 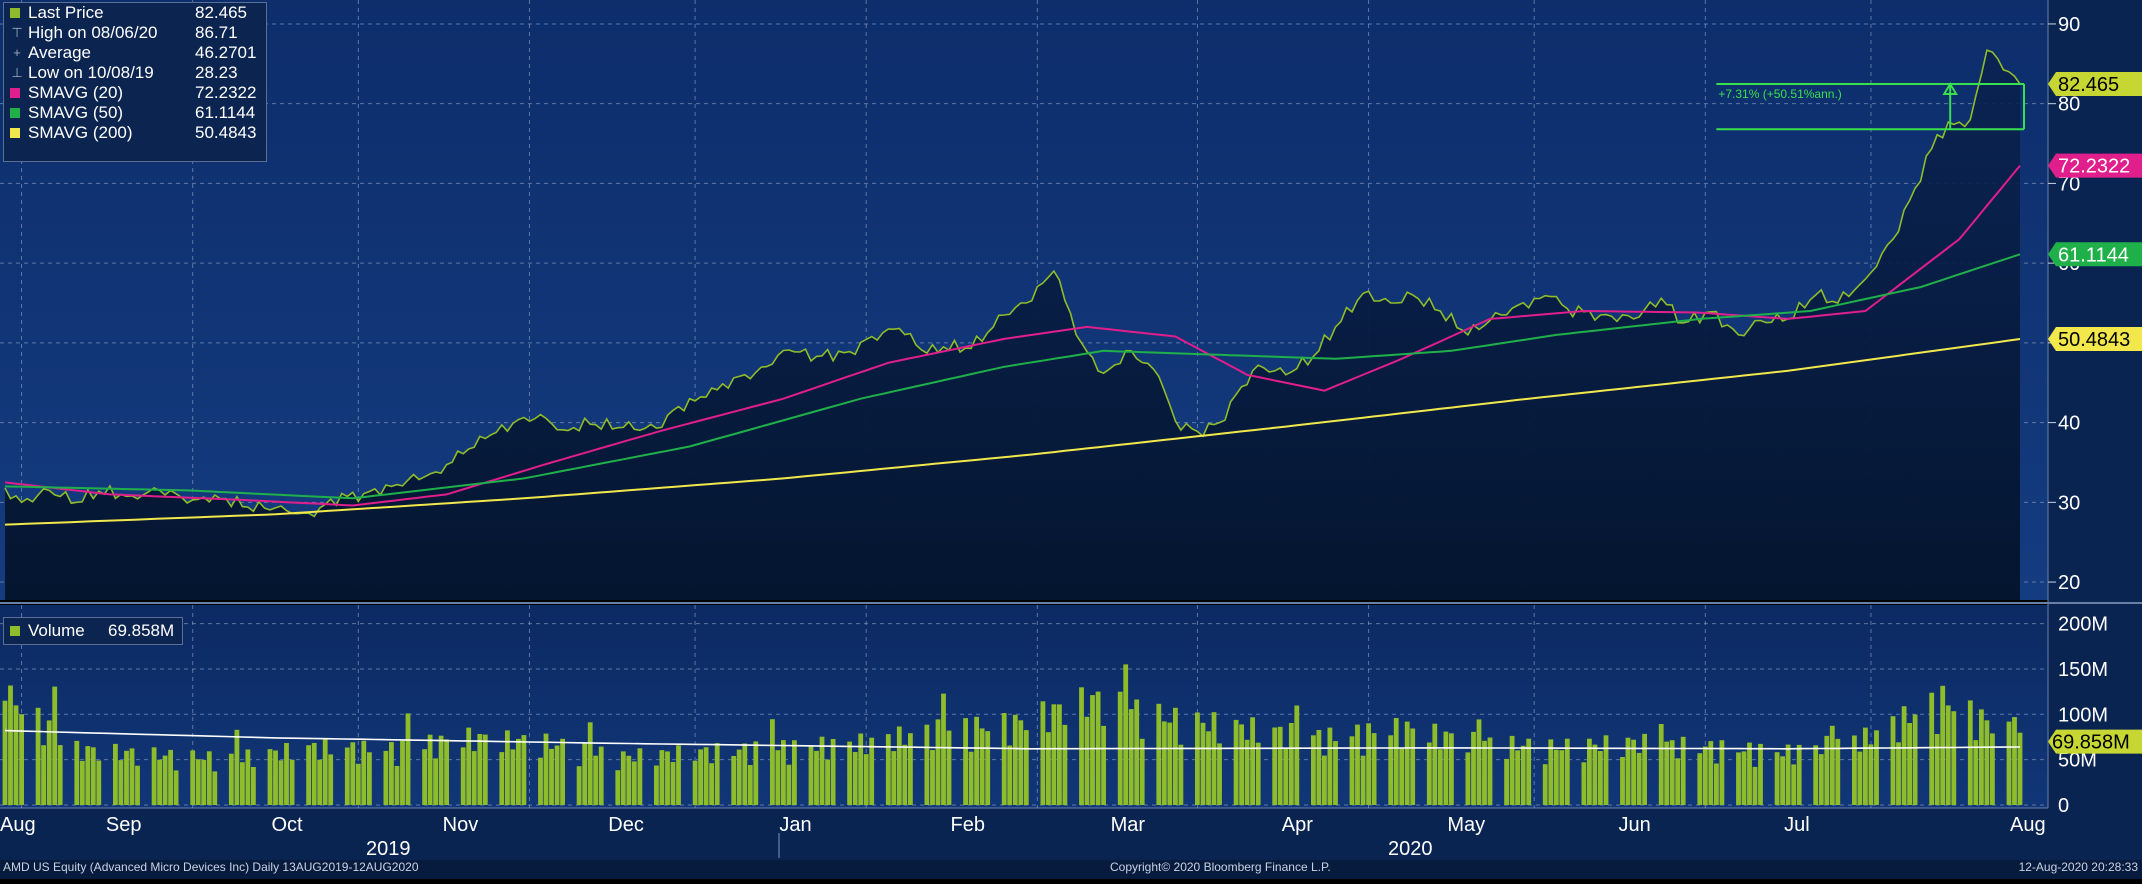 I want to click on footer-bg, so click(x=1071, y=869).